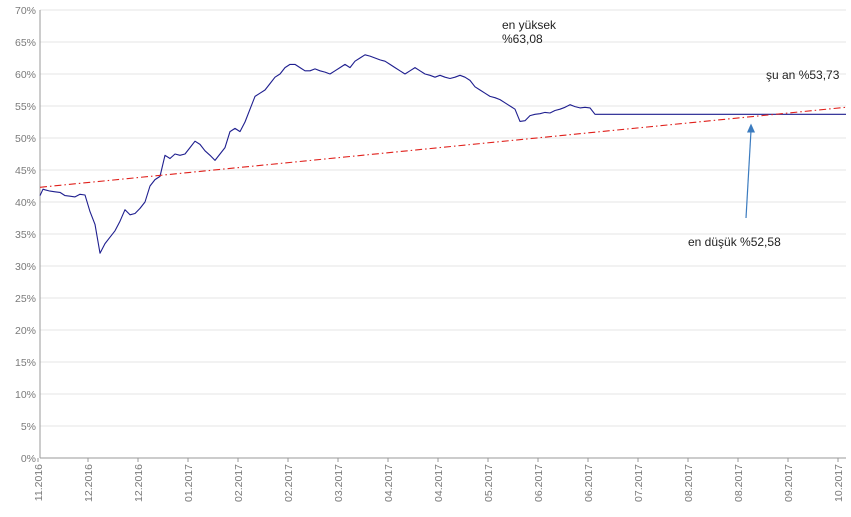  What do you see at coordinates (639, 483) in the screenshot?
I see `x-tick-label: 07.2017` at bounding box center [639, 483].